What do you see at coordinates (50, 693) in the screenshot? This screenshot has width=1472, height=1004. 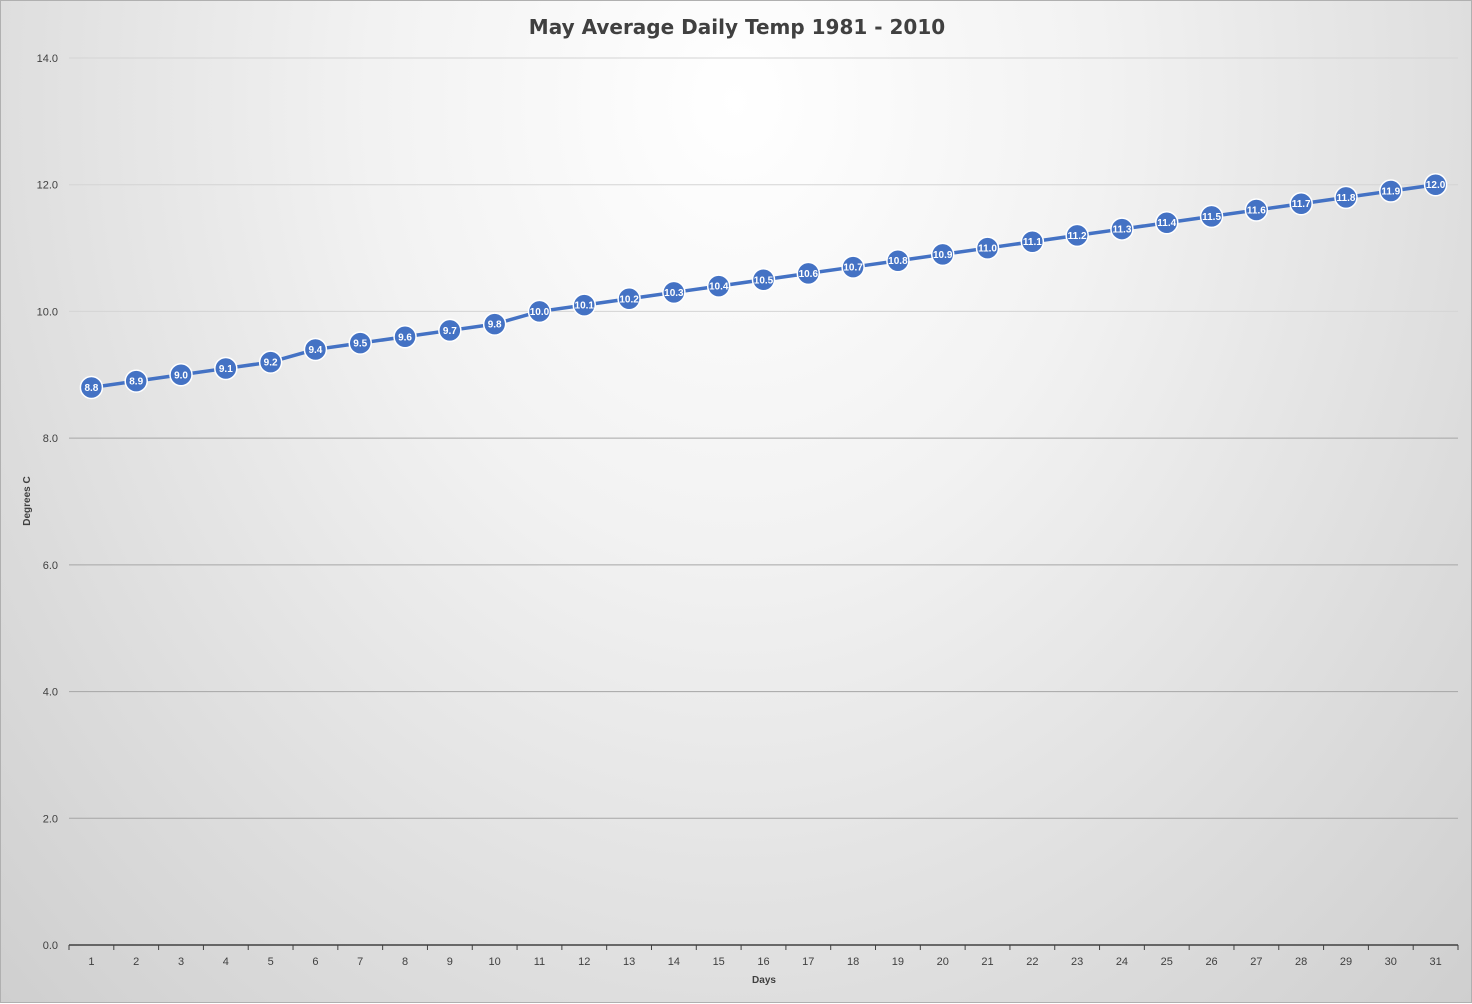 I see `y-tick-label: 4.0` at bounding box center [50, 693].